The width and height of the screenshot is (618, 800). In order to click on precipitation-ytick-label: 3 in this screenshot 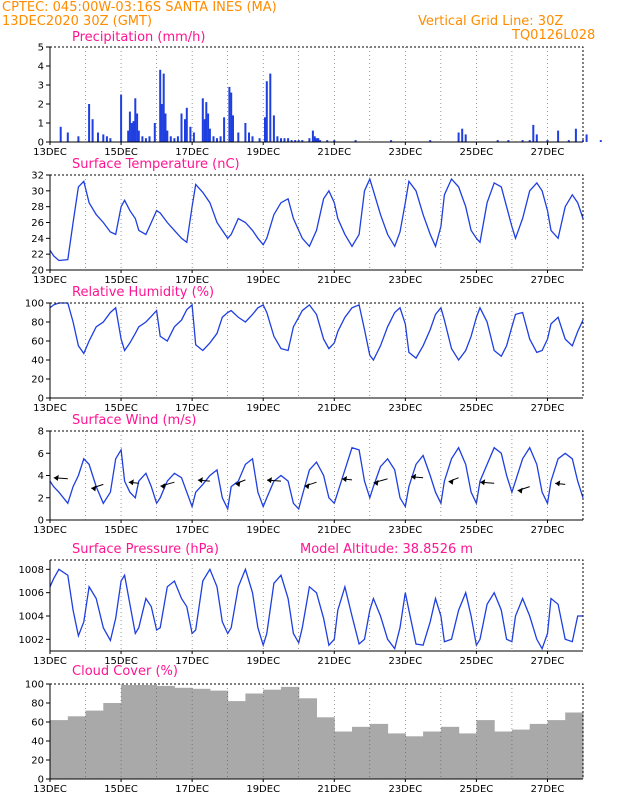, I will do `click(41, 86)`.